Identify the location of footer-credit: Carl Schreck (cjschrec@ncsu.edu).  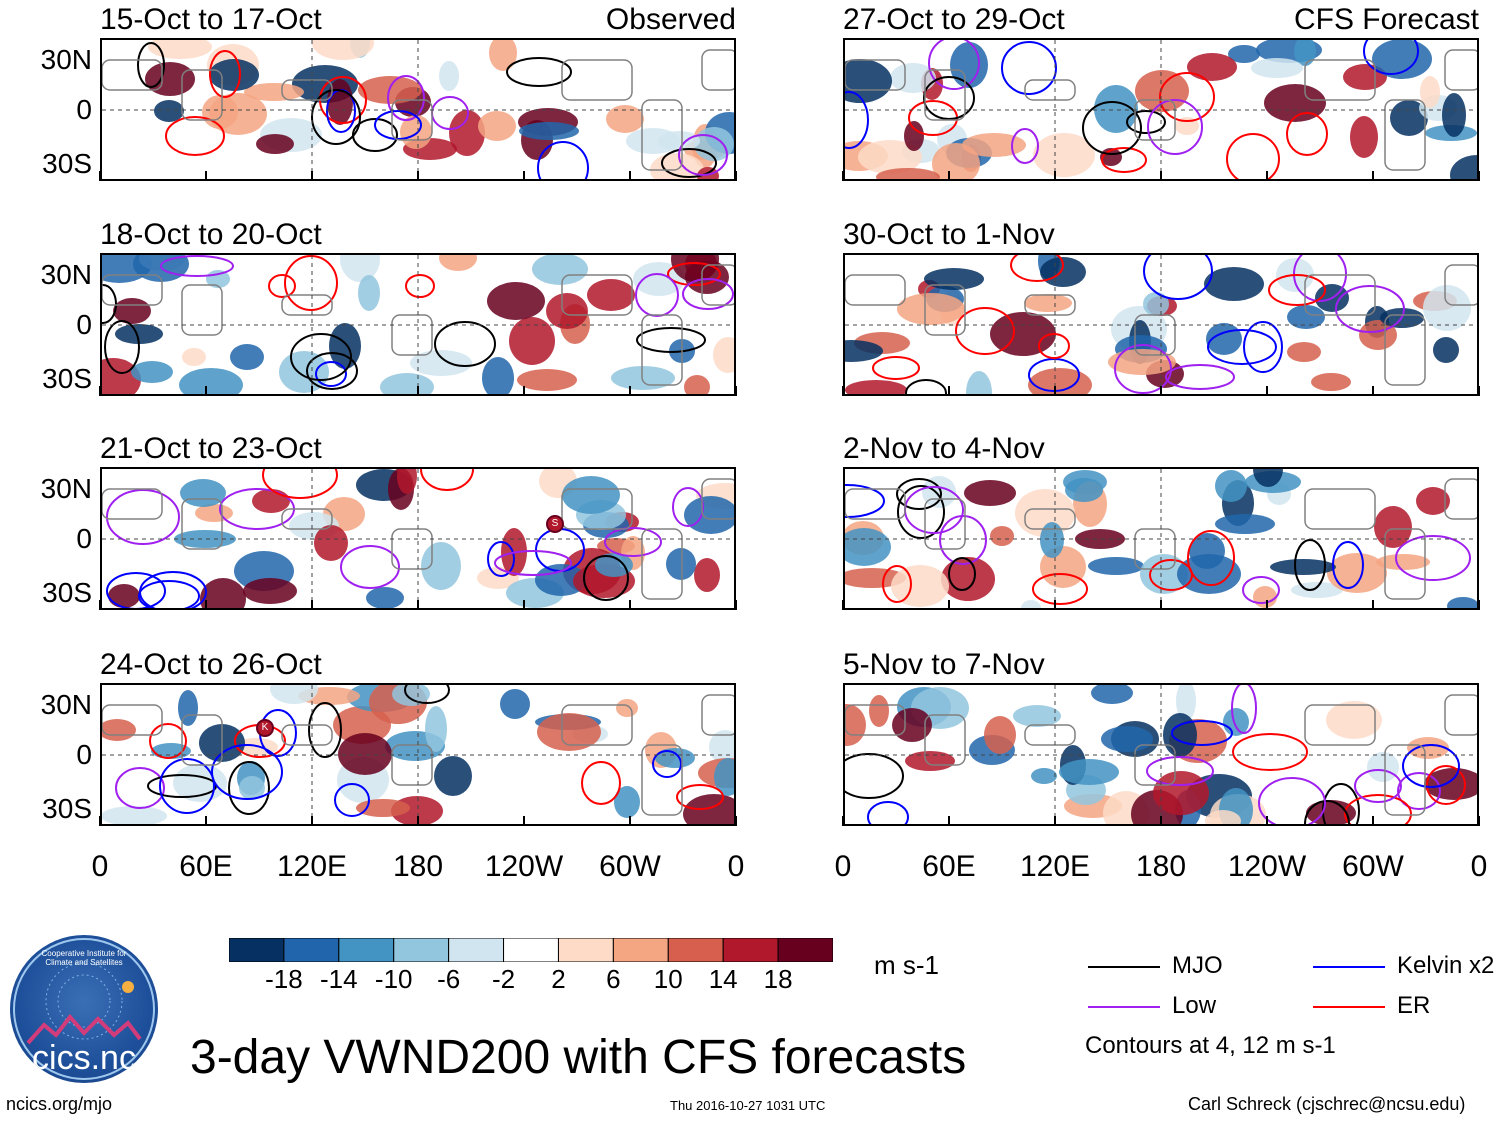
(1327, 1104).